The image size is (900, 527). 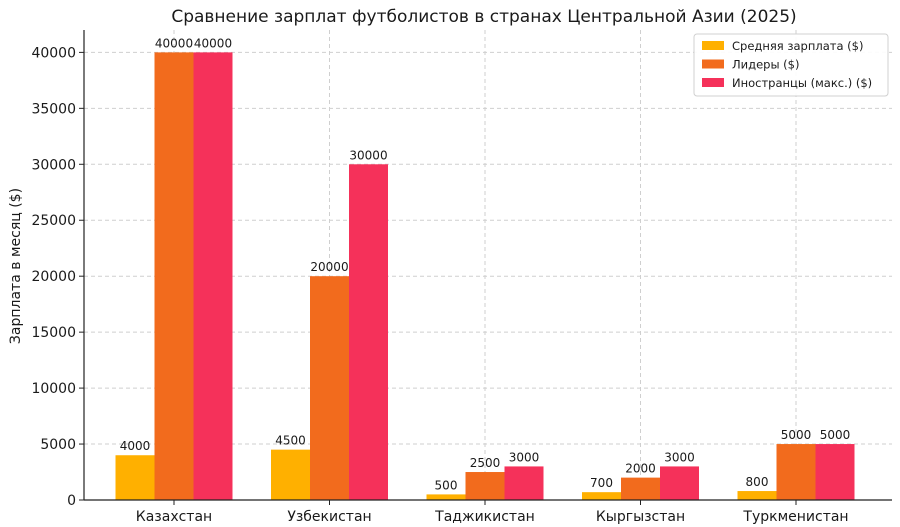 I want to click on x-tick-label: Казахстан, so click(x=174, y=517).